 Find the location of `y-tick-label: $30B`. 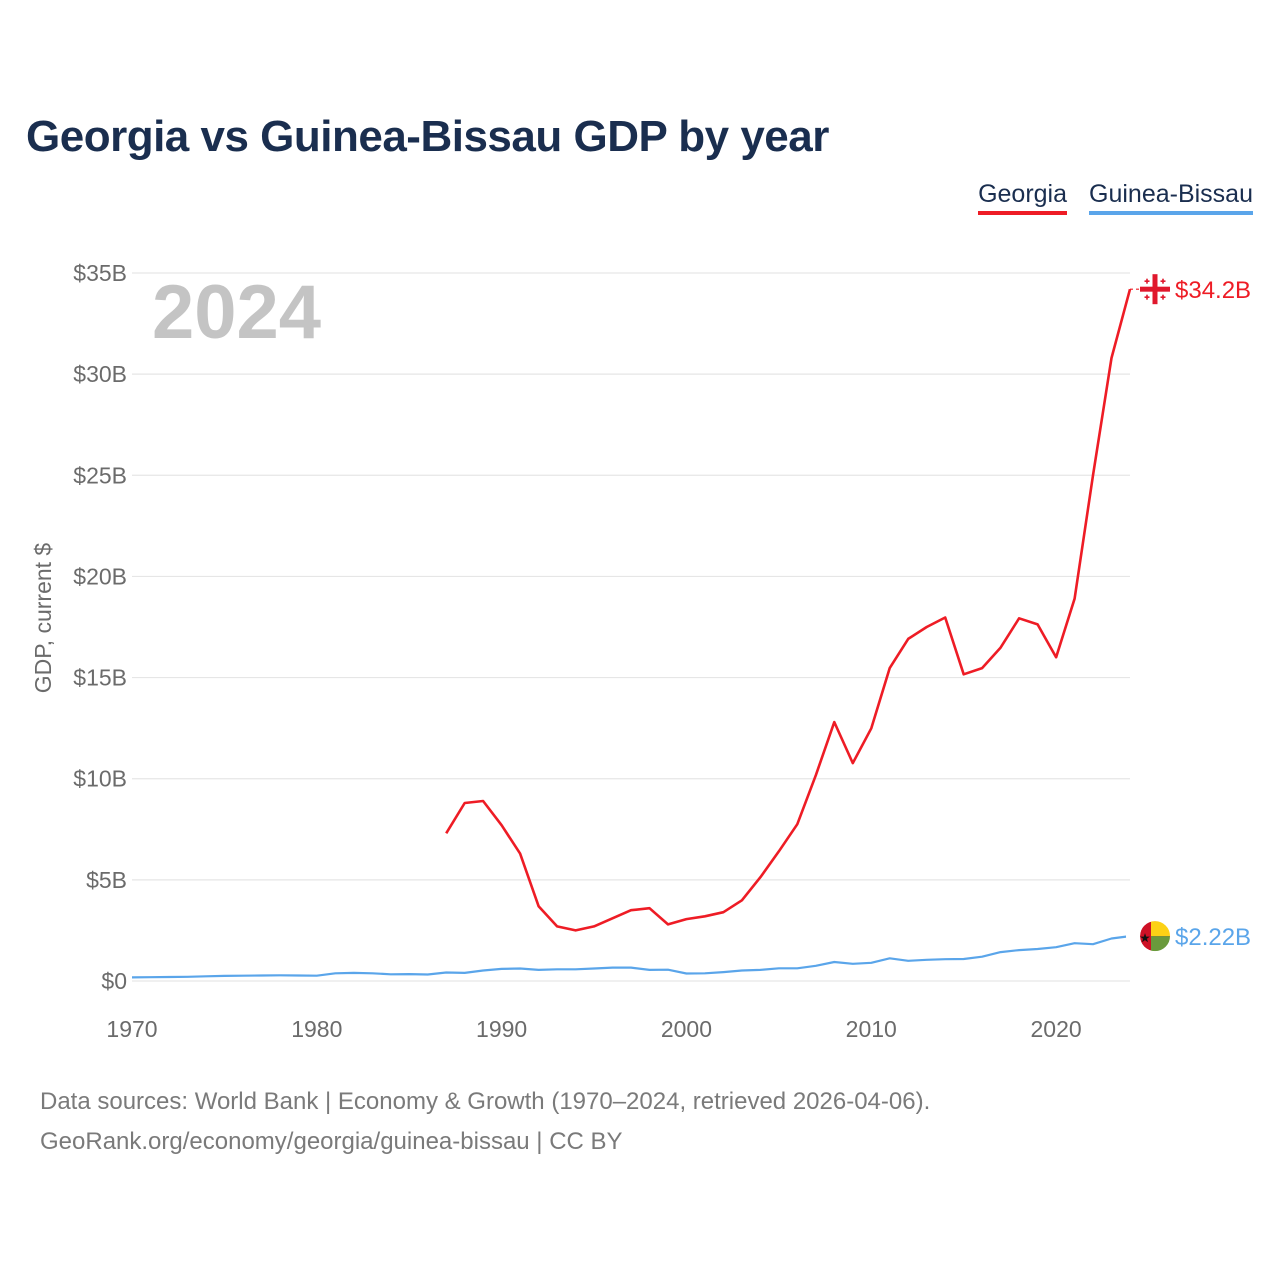

y-tick-label: $30B is located at coordinates (100, 374).